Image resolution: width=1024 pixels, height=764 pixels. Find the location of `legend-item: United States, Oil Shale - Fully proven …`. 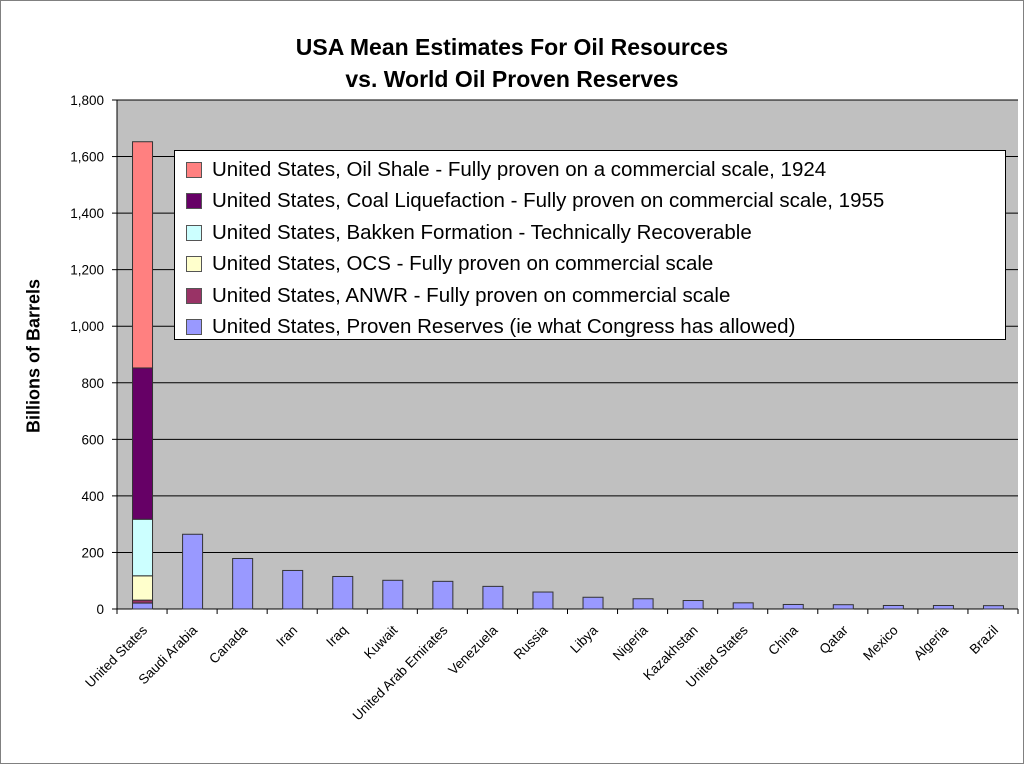

legend-item: United States, Oil Shale - Fully proven … is located at coordinates (590, 170).